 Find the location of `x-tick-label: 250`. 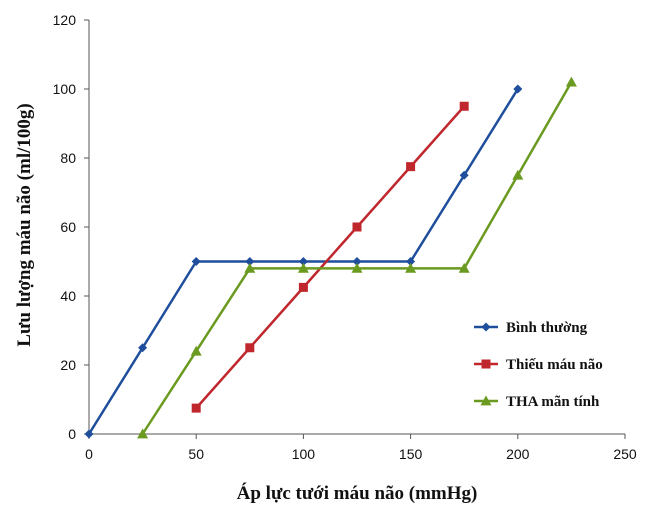

x-tick-label: 250 is located at coordinates (625, 454).